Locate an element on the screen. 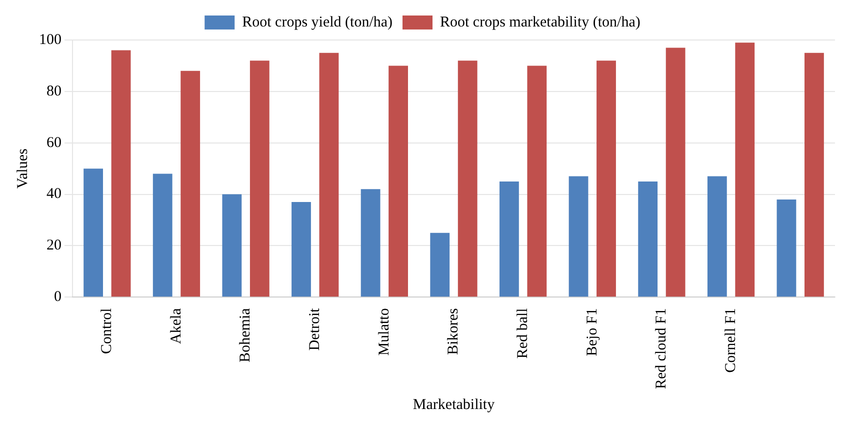 This screenshot has height=423, width=855. x-tick-label: Bejo F1 is located at coordinates (592, 332).